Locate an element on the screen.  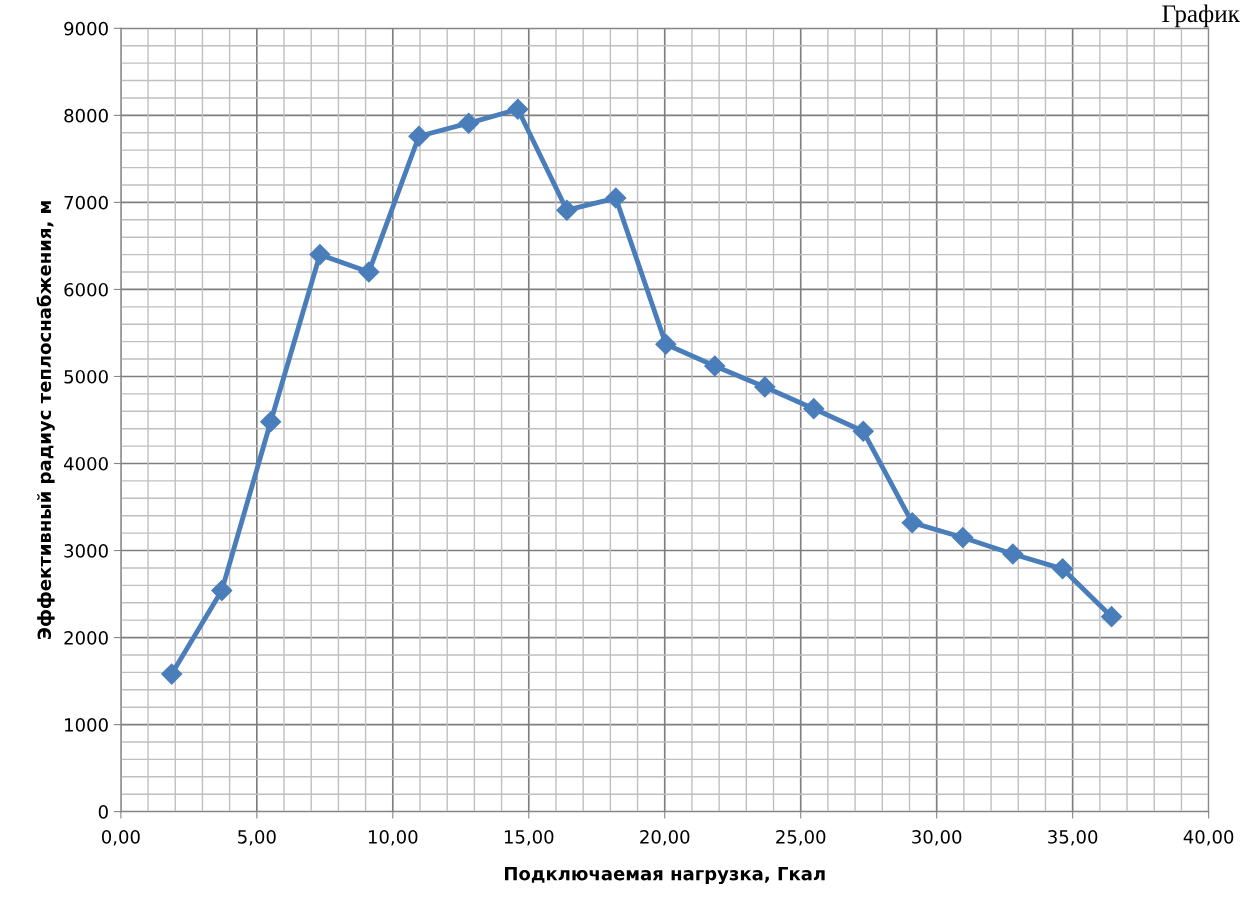
x-tick-label: 0,00 is located at coordinates (120, 838).